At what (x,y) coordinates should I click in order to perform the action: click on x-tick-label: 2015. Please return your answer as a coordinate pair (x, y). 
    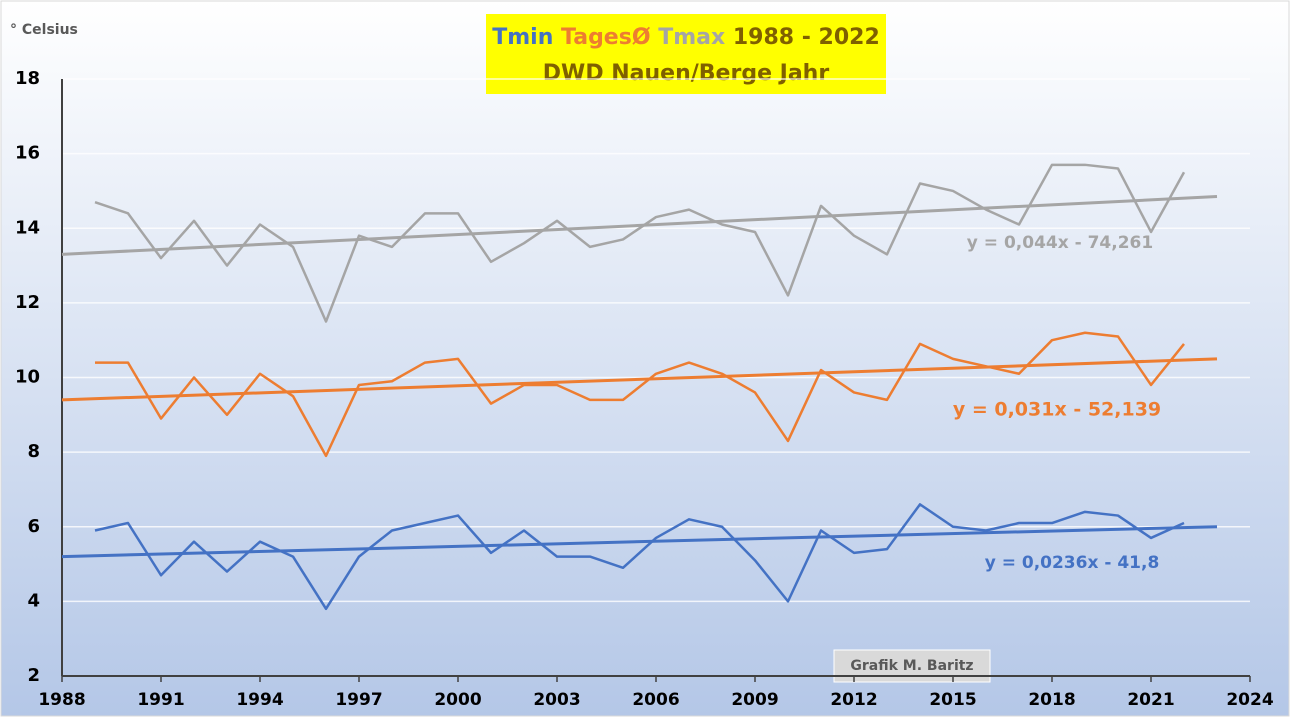
    Looking at the image, I should click on (952, 700).